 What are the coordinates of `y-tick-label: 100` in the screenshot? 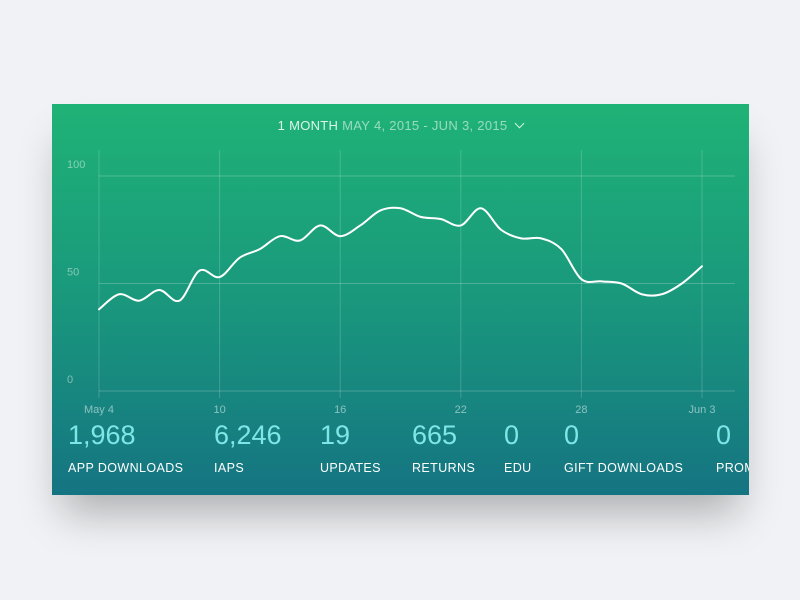 It's located at (76, 165).